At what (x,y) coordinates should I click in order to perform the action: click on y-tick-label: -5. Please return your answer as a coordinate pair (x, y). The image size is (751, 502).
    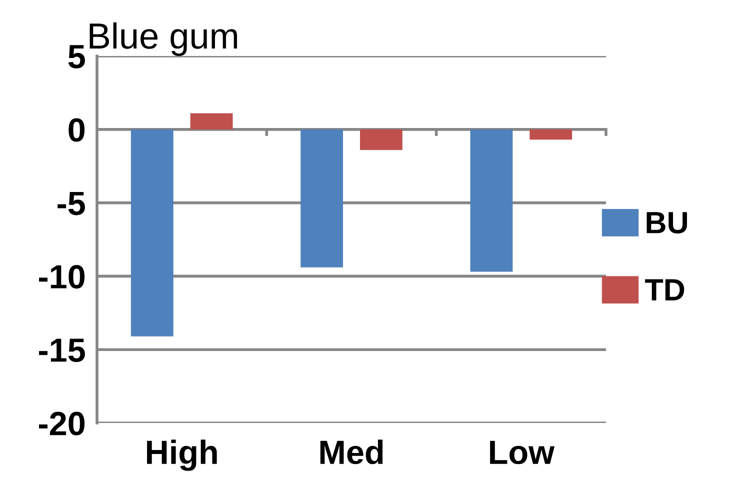
    Looking at the image, I should click on (71, 204).